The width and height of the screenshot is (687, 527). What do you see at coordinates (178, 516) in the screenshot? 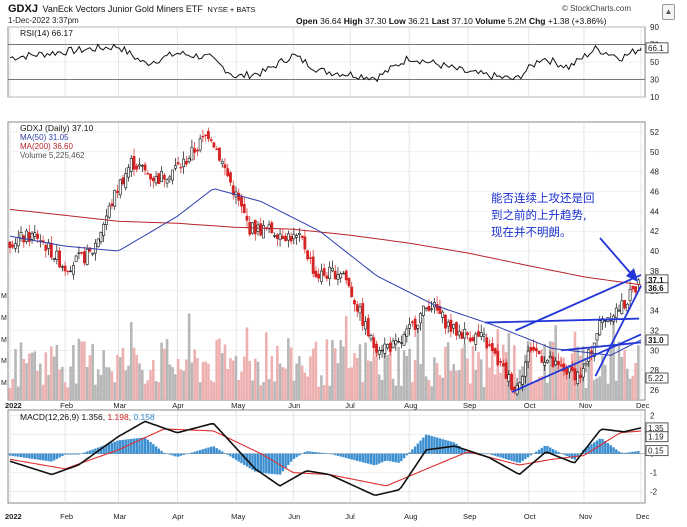
I see `x-tick-label: Apr` at bounding box center [178, 516].